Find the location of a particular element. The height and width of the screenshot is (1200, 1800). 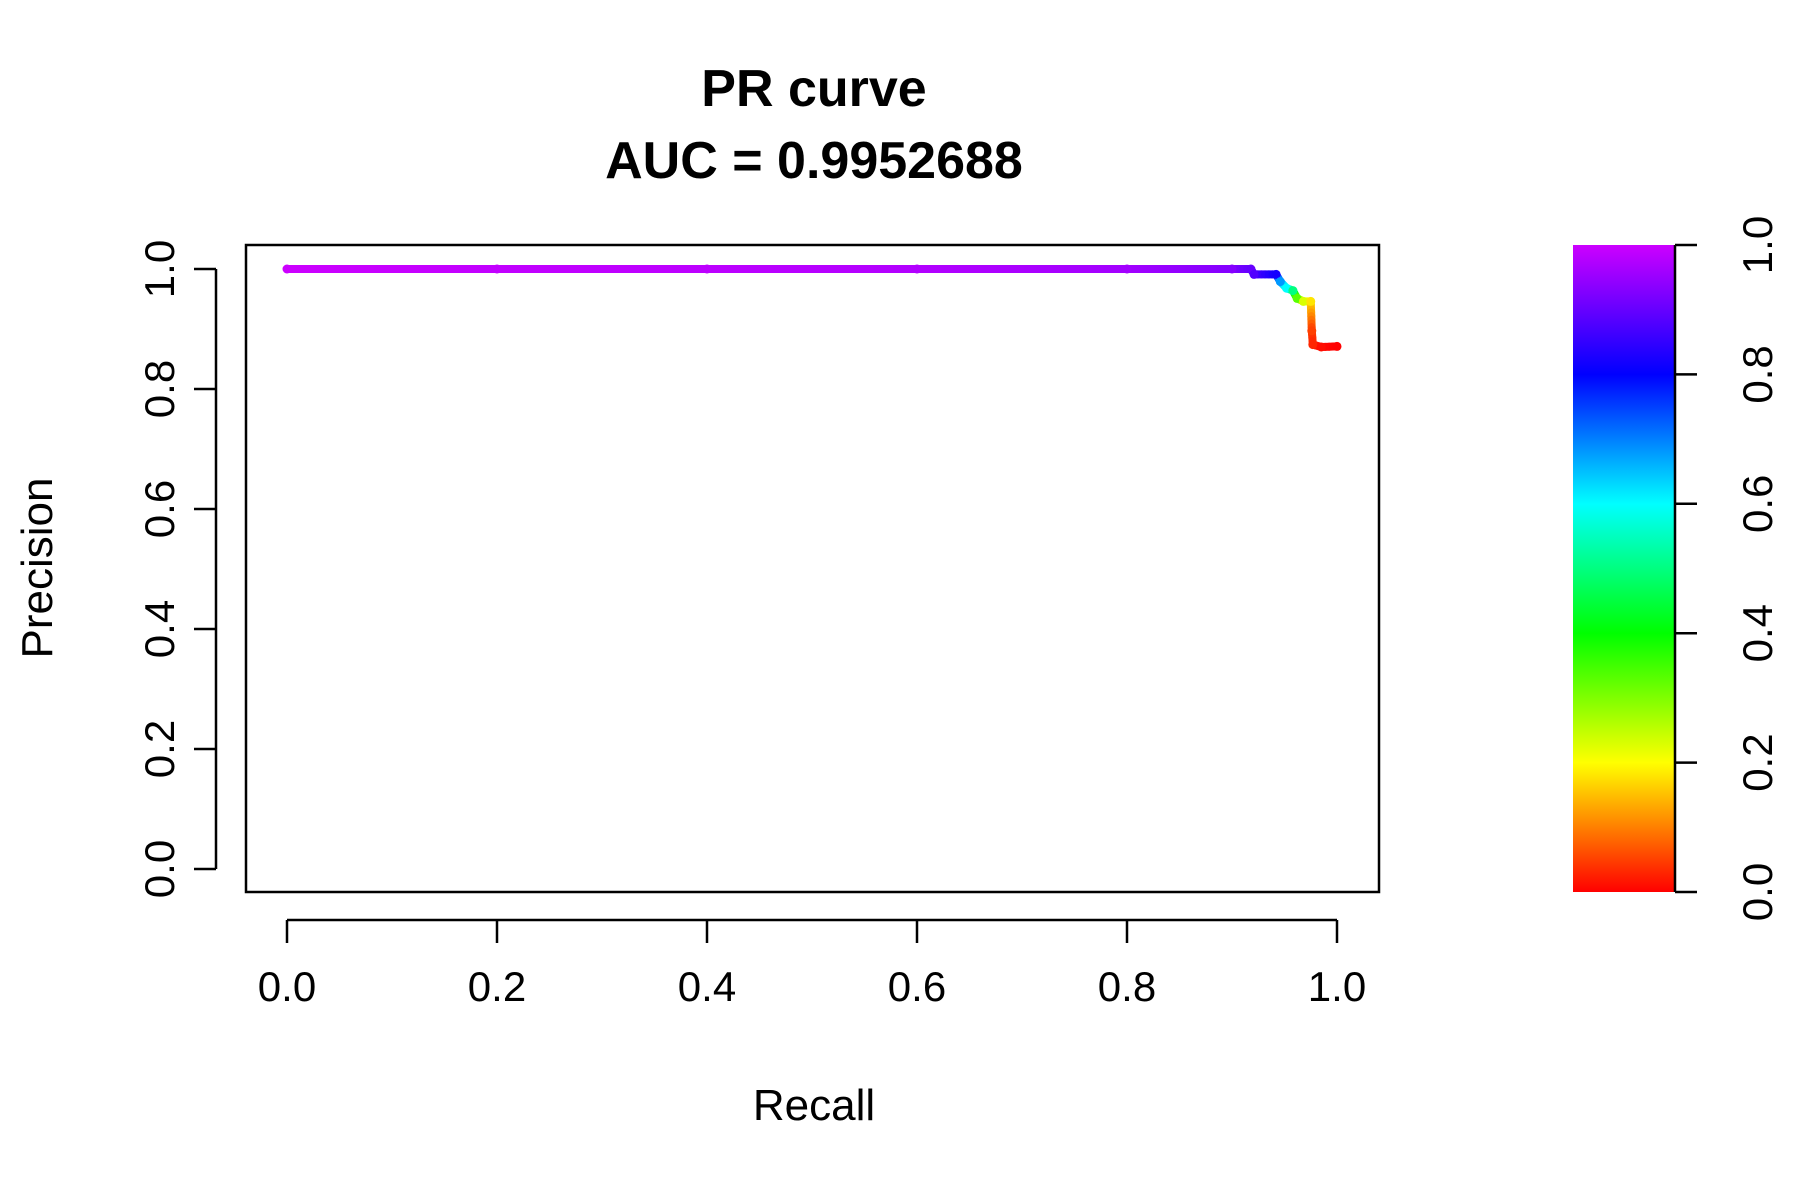

x-tick-label: 0.8 is located at coordinates (1127, 986).